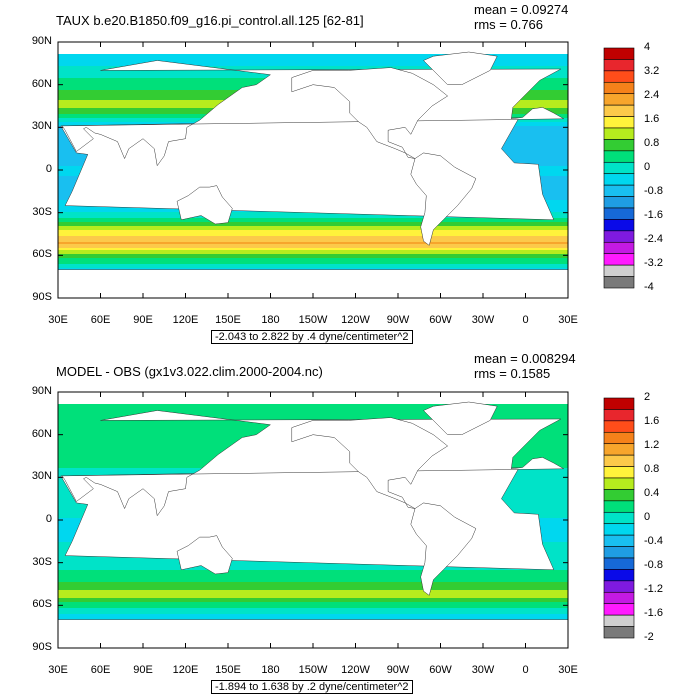  What do you see at coordinates (653, 565) in the screenshot?
I see `colorbar-label: -0.8` at bounding box center [653, 565].